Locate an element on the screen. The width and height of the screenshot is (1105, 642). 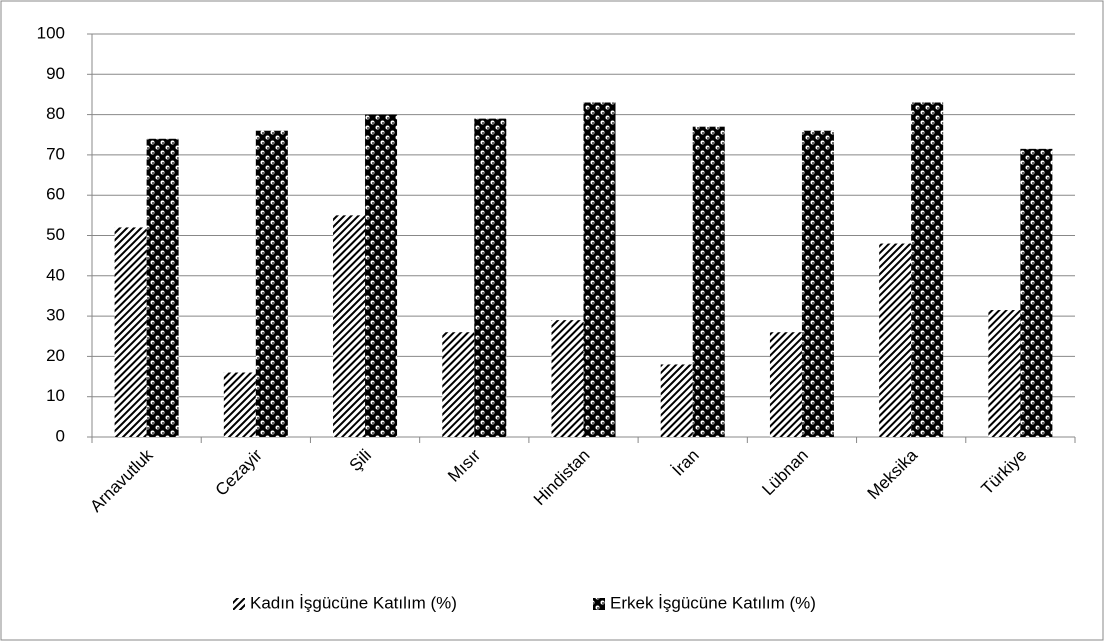
legend-label: Erkek İşgücüne Katılım (%) is located at coordinates (713, 602).